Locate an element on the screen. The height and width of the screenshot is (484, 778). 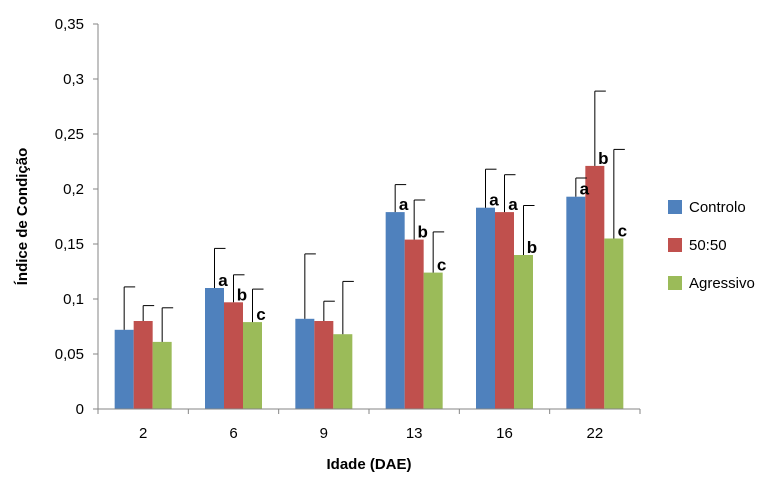
x-tick-label: 22 is located at coordinates (594, 433).